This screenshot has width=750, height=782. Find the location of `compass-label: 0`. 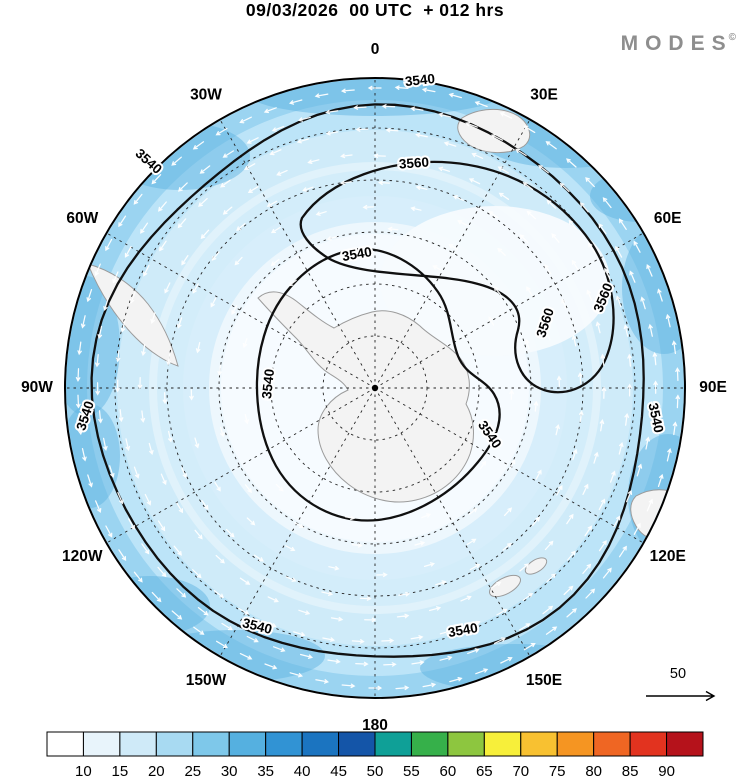

compass-label: 0 is located at coordinates (375, 49).